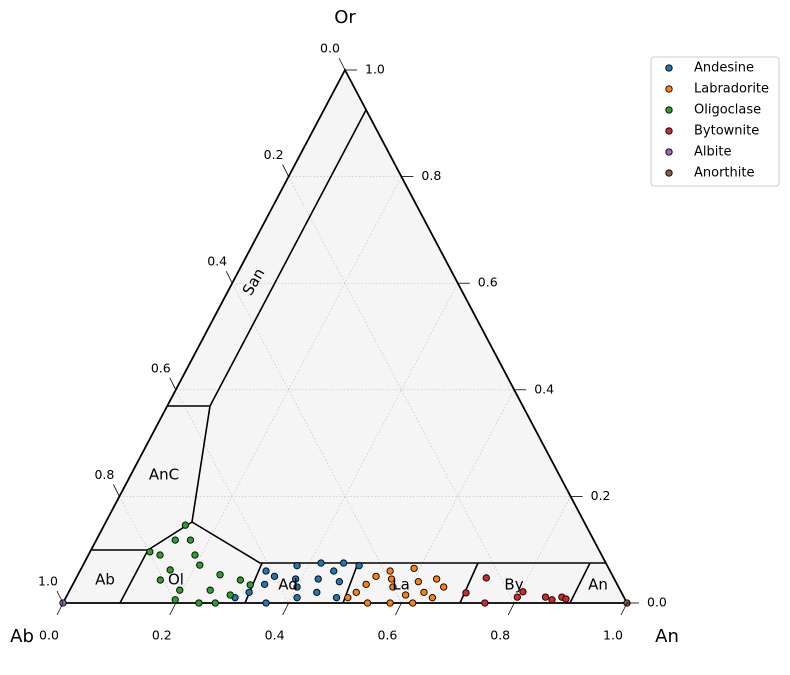 This screenshot has height=675, width=790. I want to click on an-tick-label: 0.2, so click(162, 635).